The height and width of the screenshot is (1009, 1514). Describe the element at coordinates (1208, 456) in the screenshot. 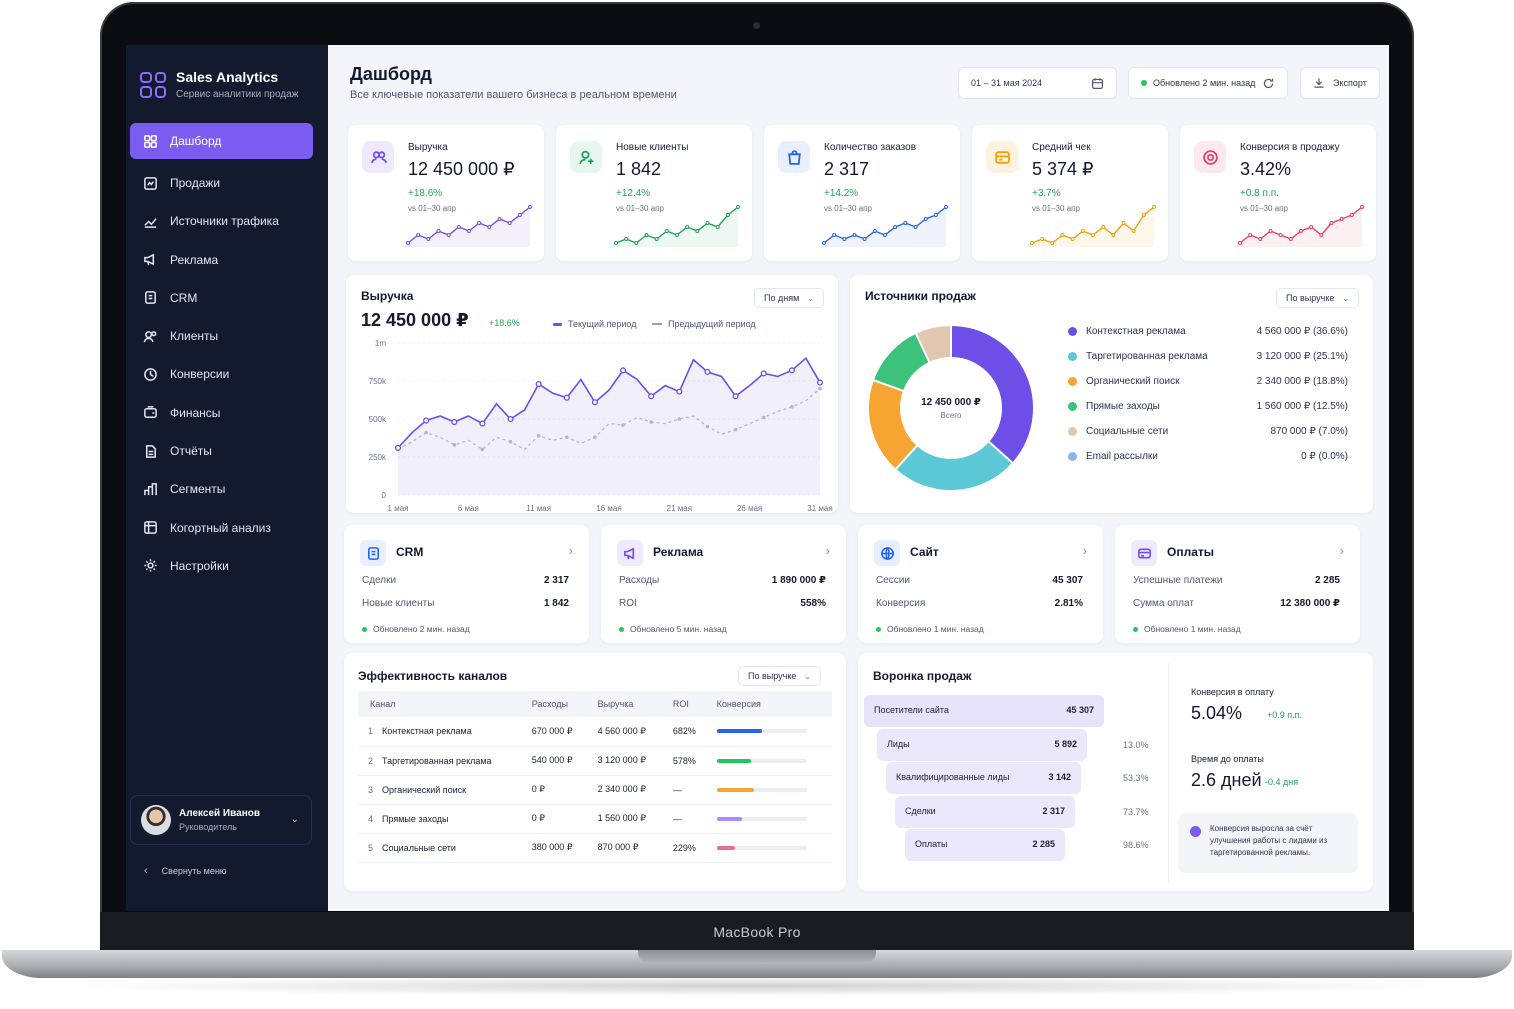

I see `legend-item: Email рассылки 0 ₽ (0.0%)` at that location.